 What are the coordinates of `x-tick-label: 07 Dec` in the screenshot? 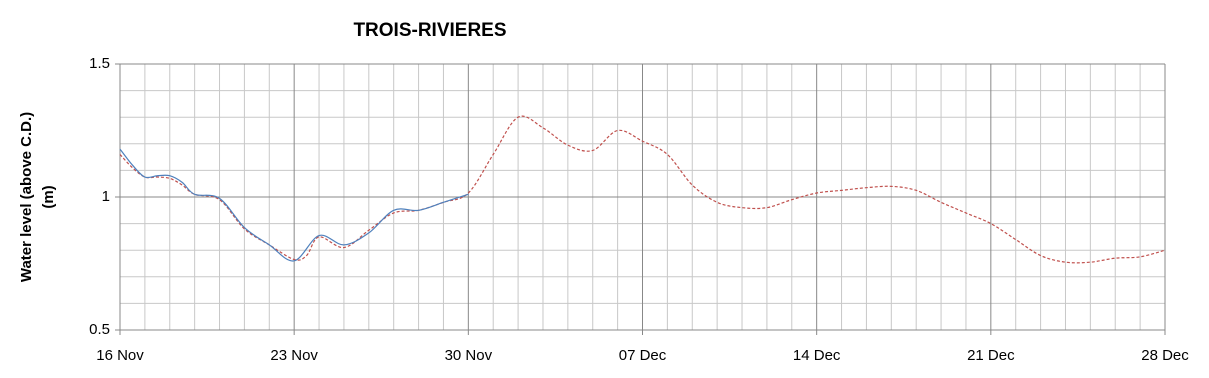 It's located at (643, 355).